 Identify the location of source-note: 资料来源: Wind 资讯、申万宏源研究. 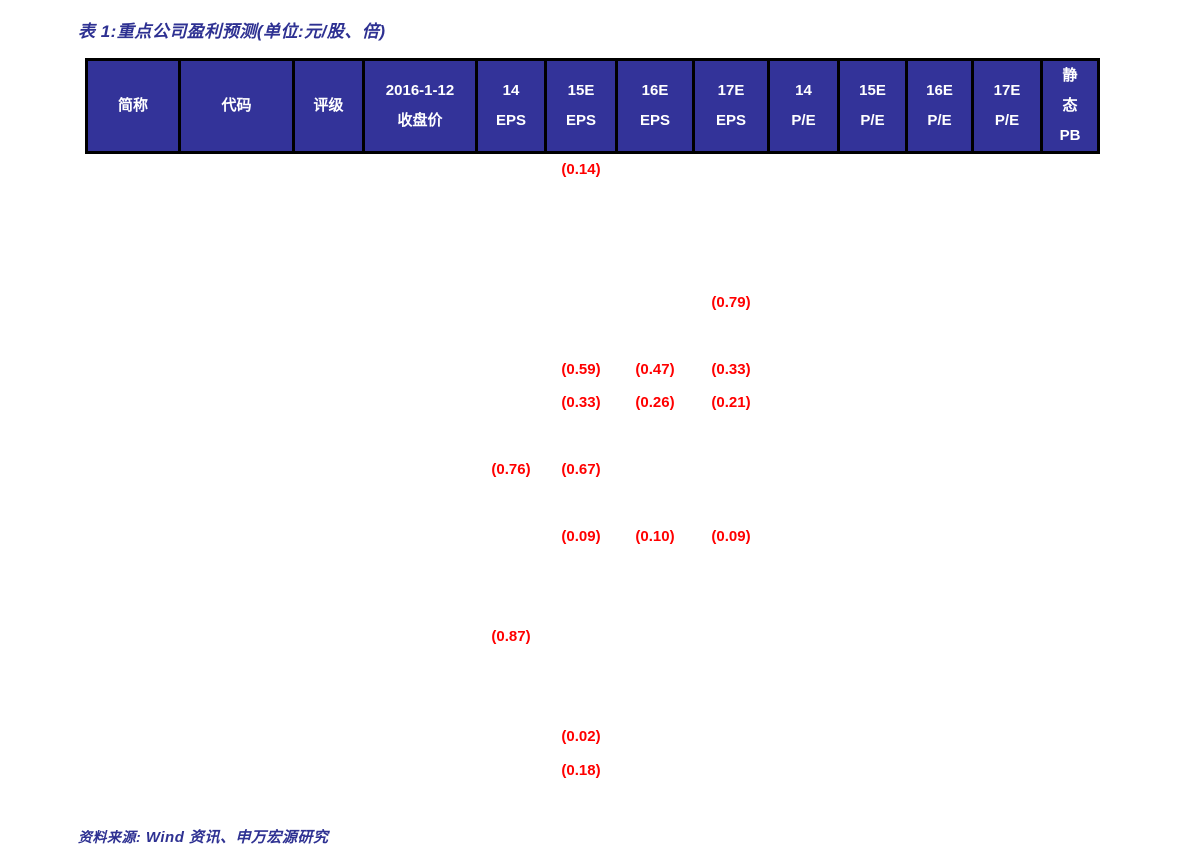
(203, 836).